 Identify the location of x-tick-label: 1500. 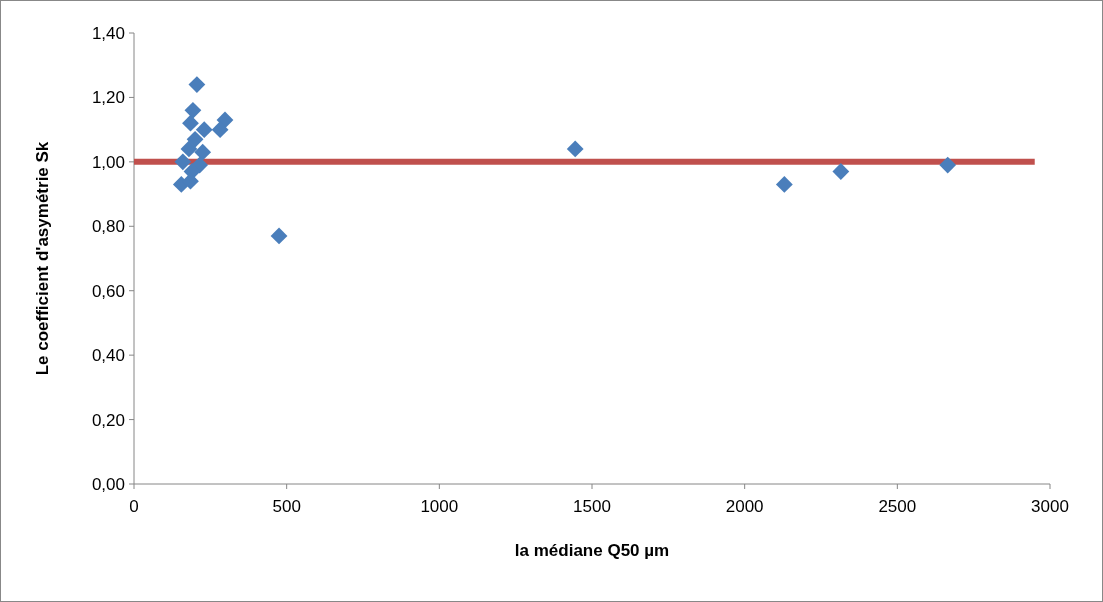
(592, 506).